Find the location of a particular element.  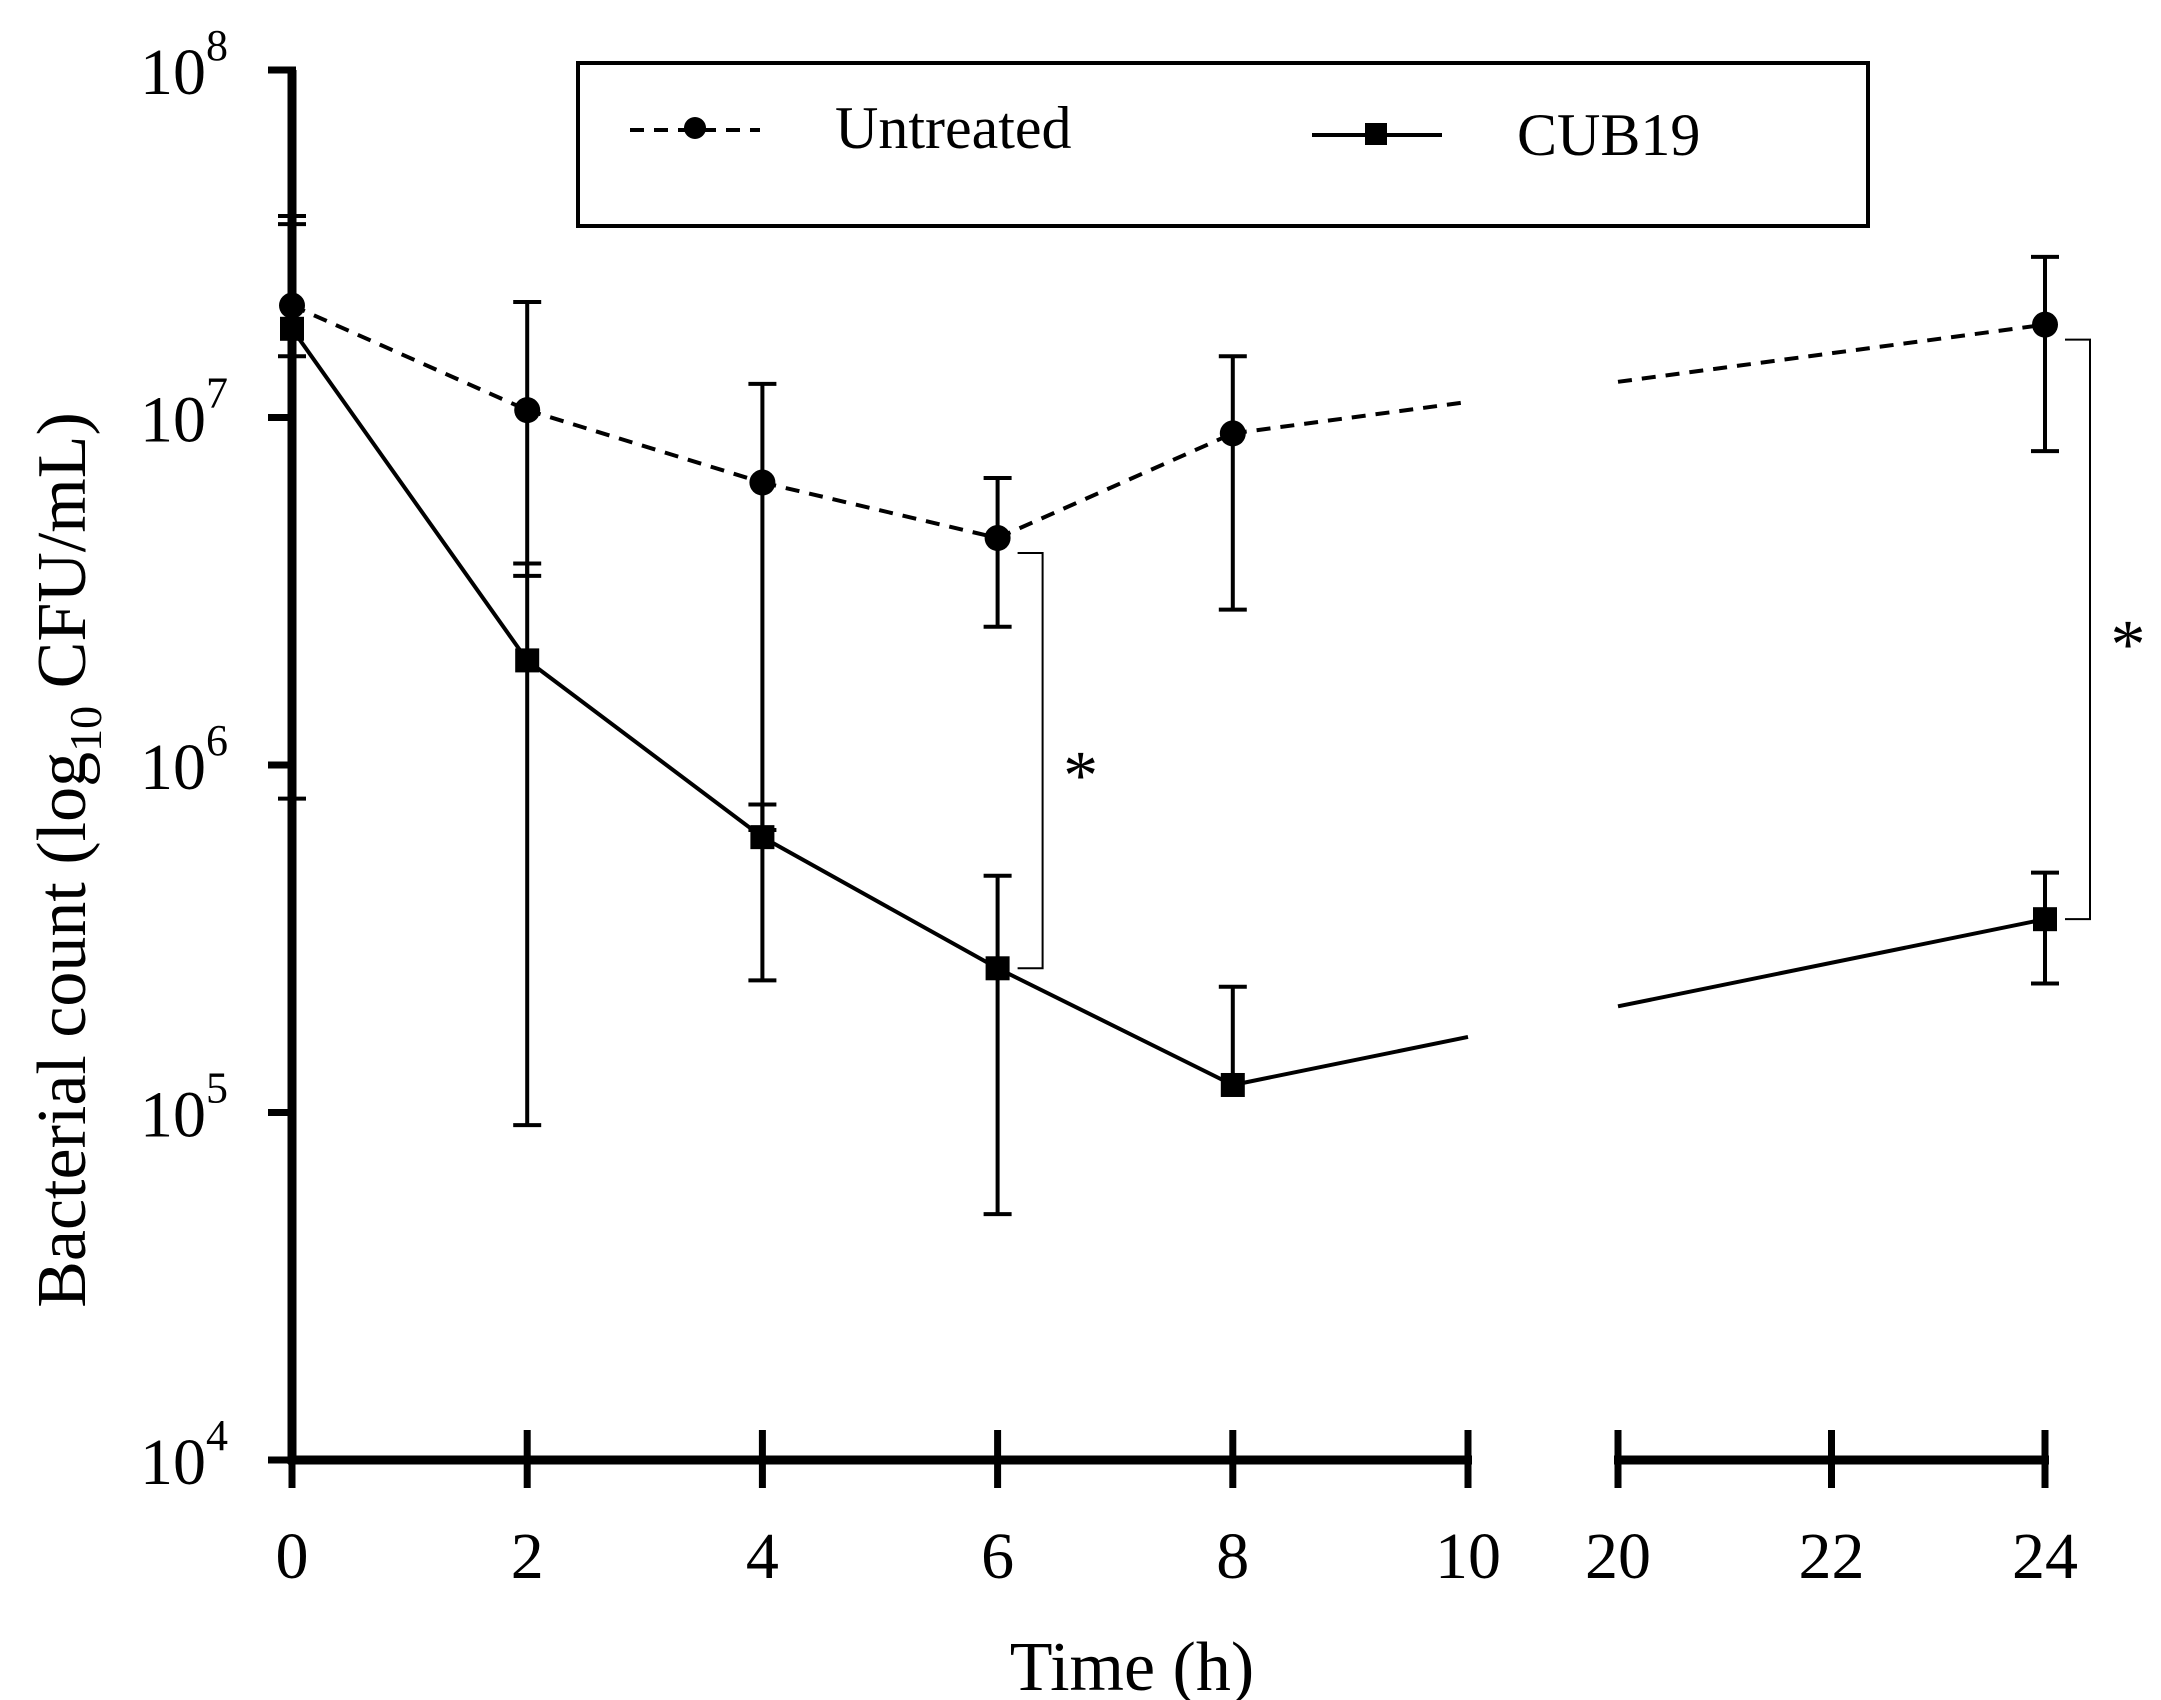

y-tick-label-1: 10⁵ is located at coordinates (184, 1108).